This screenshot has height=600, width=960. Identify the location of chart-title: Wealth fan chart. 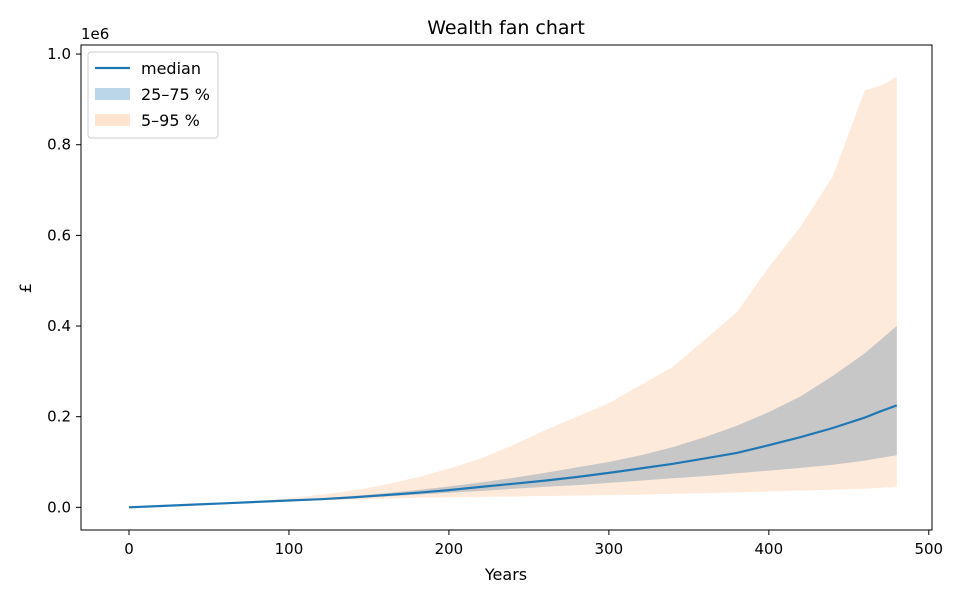
(506, 28).